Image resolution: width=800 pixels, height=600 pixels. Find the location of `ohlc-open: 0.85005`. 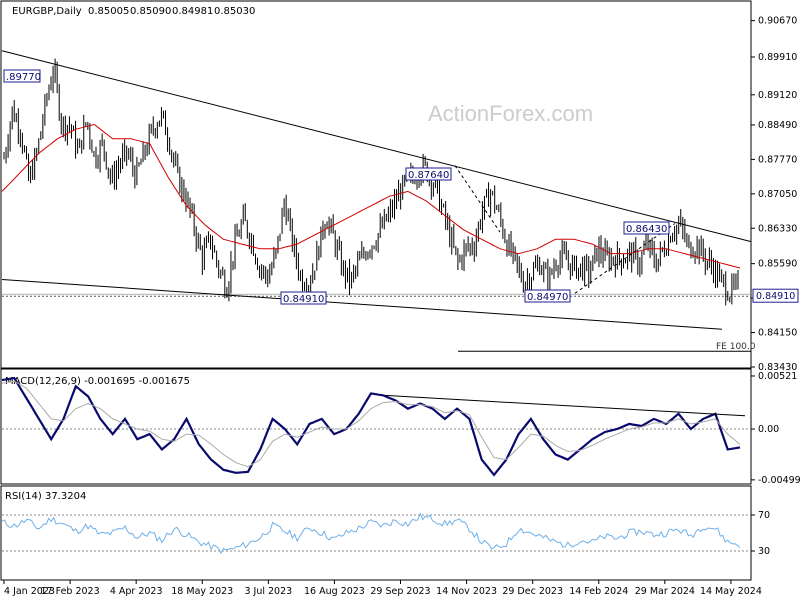

ohlc-open: 0.85005 is located at coordinates (108, 11).